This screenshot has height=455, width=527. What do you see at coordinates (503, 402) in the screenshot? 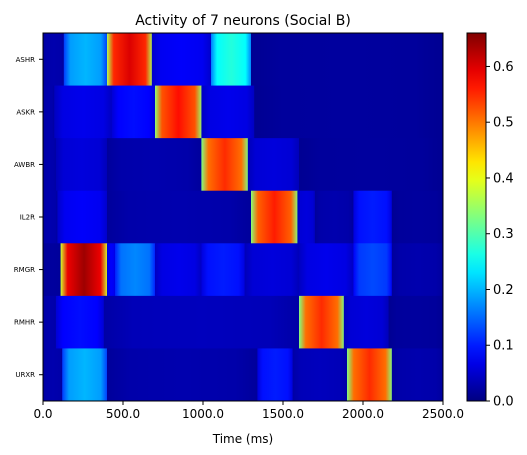
I see `colorbar-tick-label: 0.0` at bounding box center [503, 402].